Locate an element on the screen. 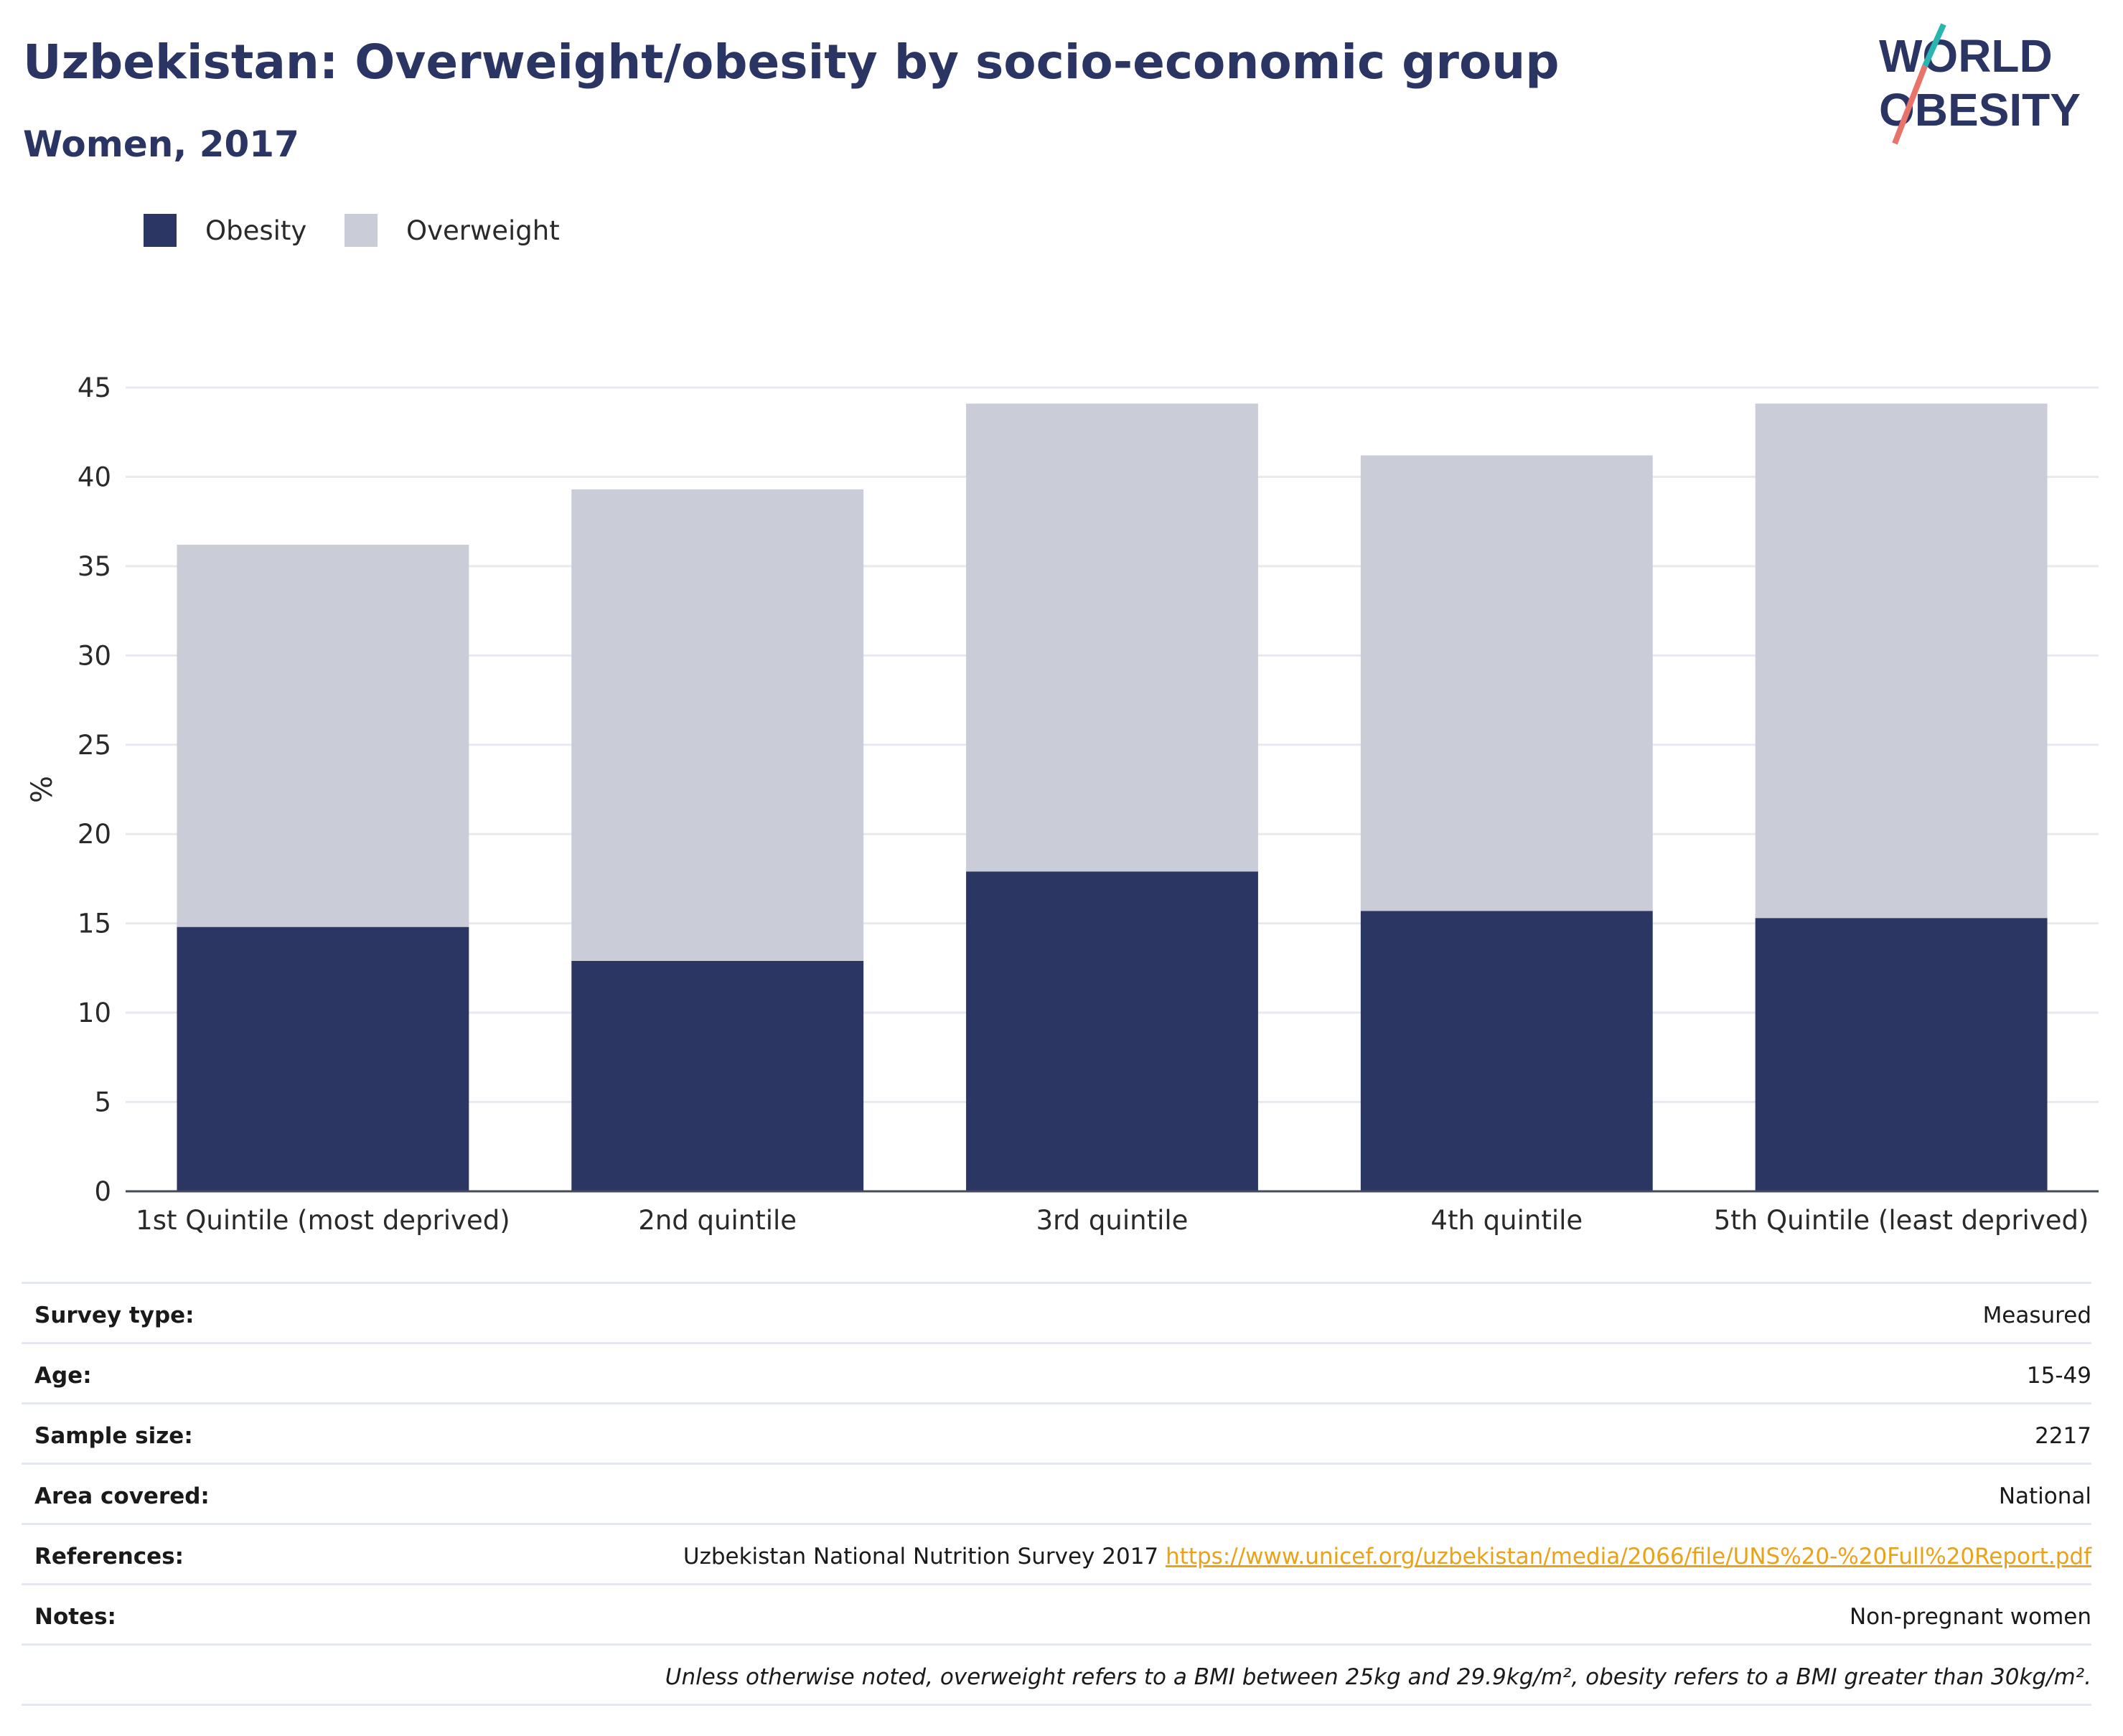 The height and width of the screenshot is (1736, 2123). legend-label-obesity: Obesity is located at coordinates (256, 230).